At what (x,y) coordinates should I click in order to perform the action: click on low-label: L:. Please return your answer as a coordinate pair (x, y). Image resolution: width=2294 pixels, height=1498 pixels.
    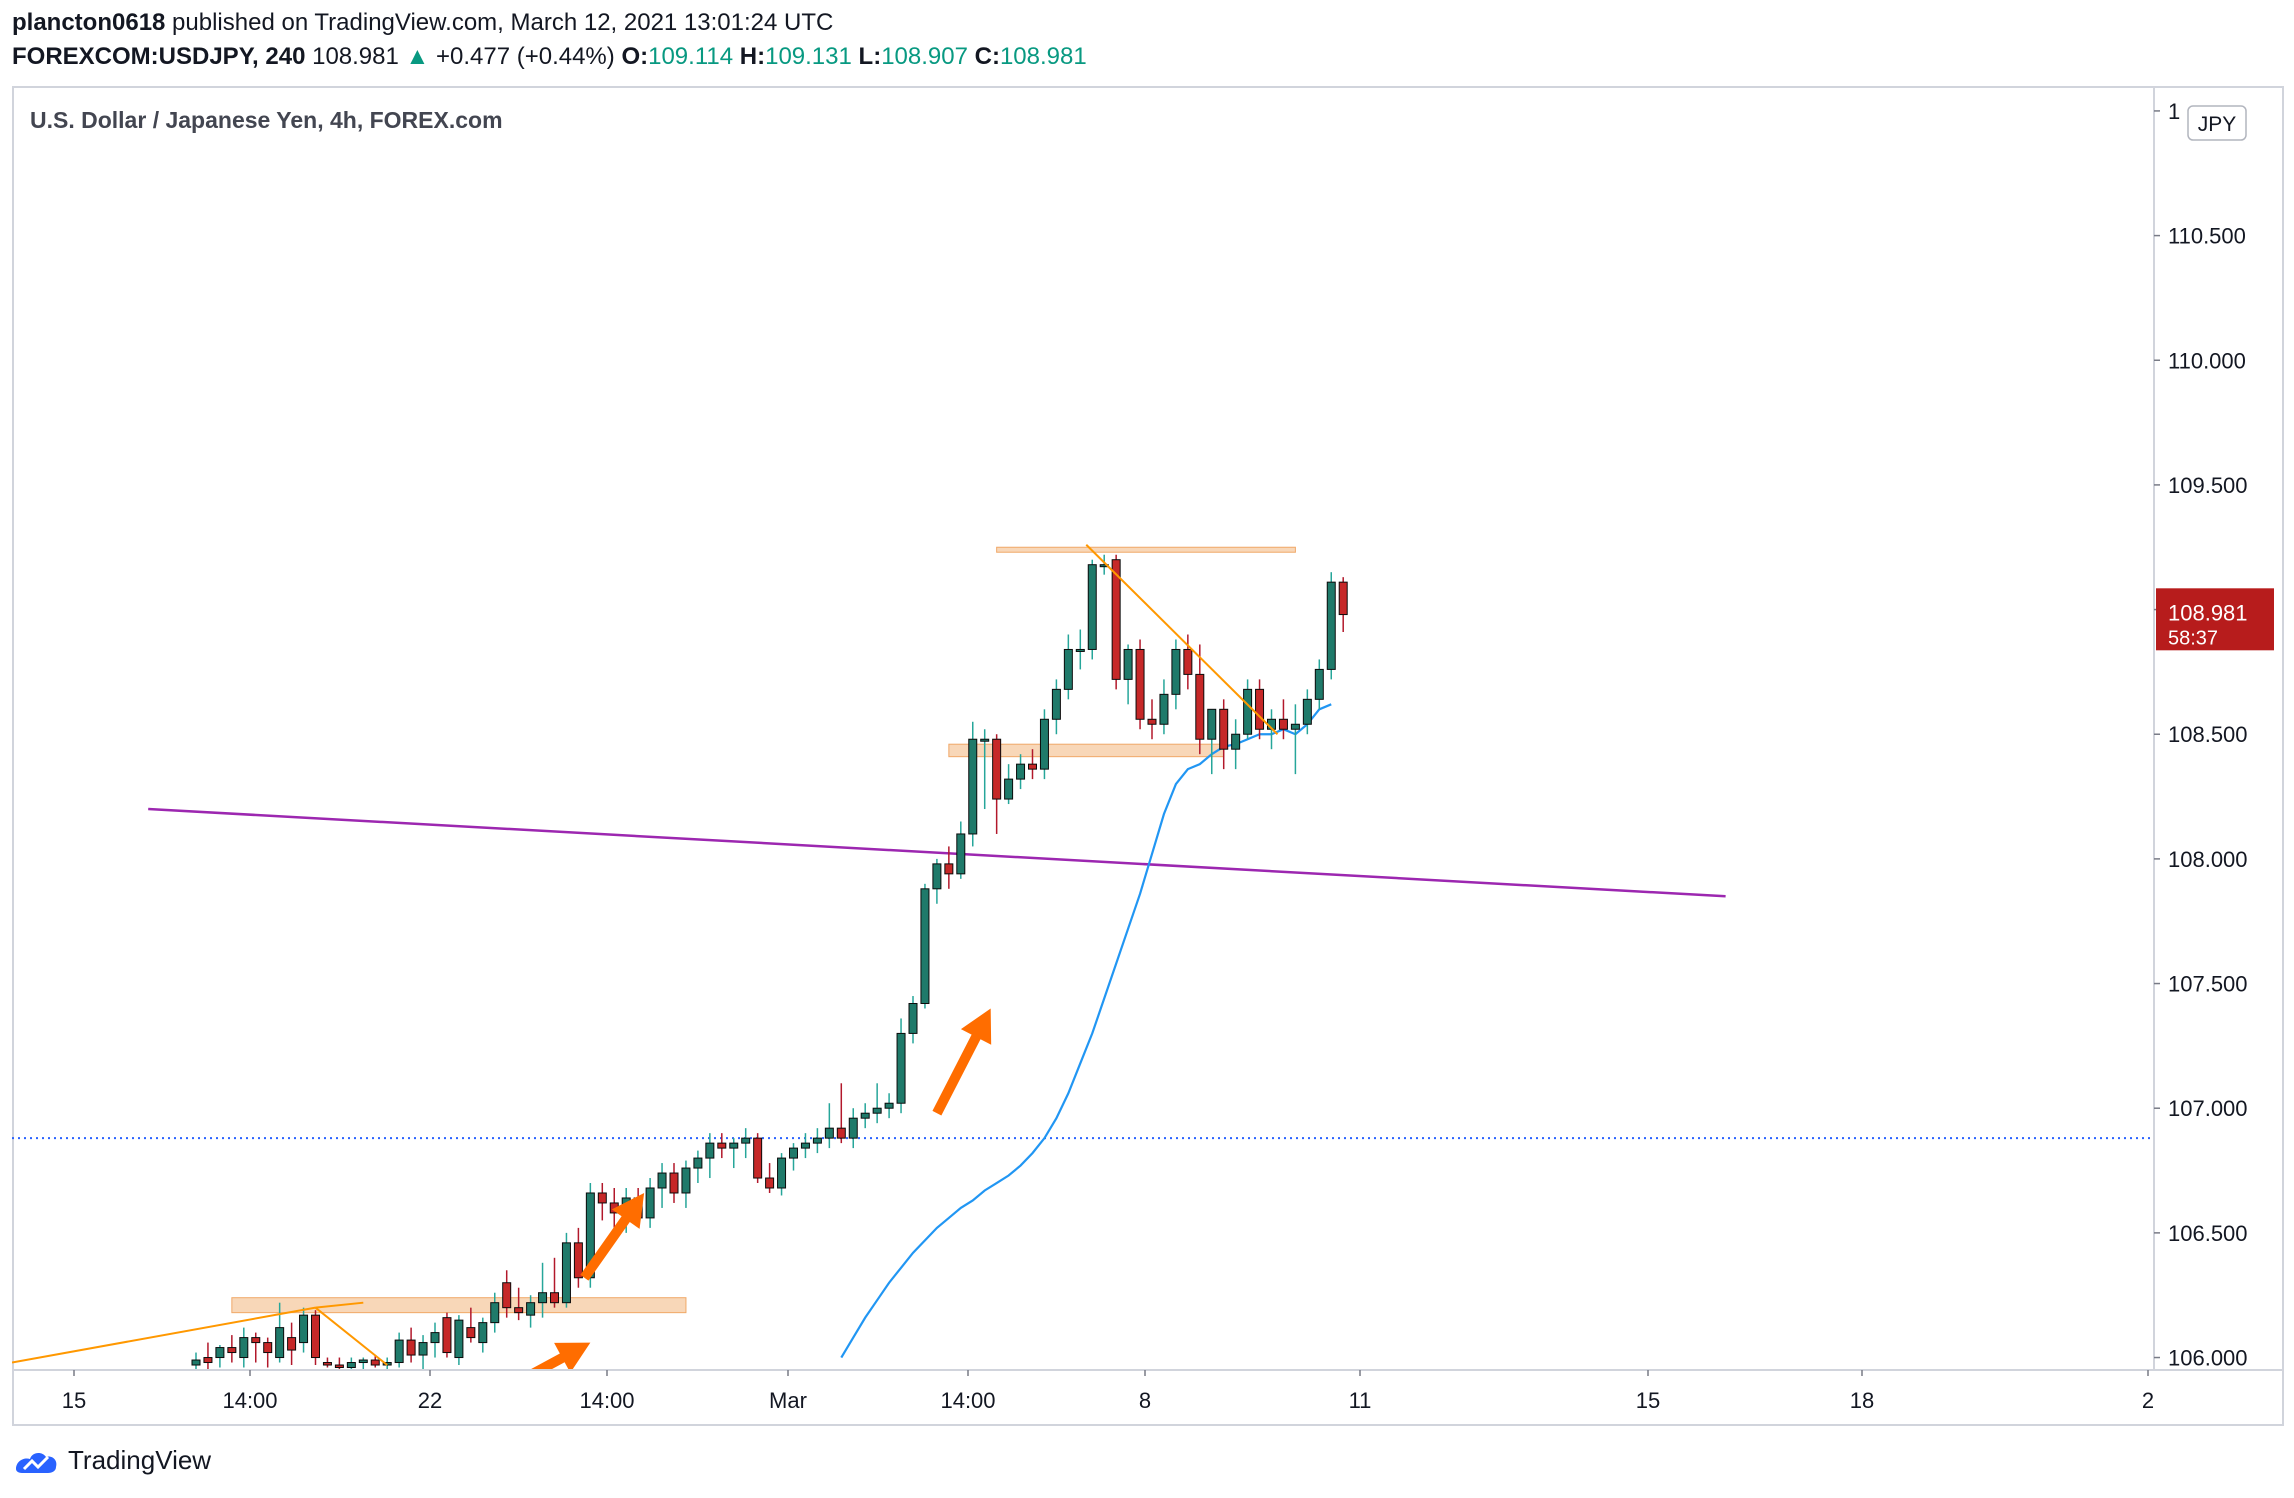
    Looking at the image, I should click on (870, 56).